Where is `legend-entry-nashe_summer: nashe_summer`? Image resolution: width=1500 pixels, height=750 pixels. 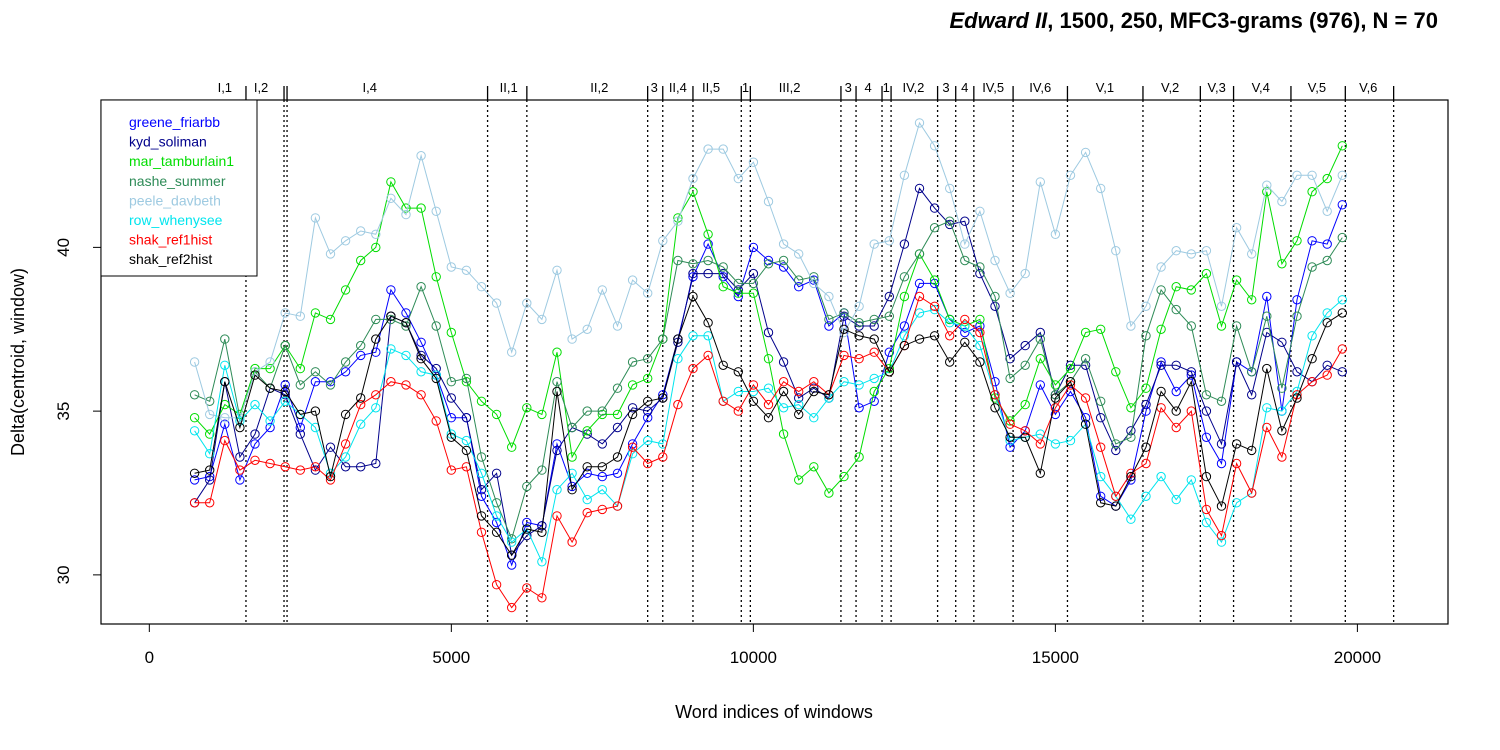 legend-entry-nashe_summer: nashe_summer is located at coordinates (177, 181).